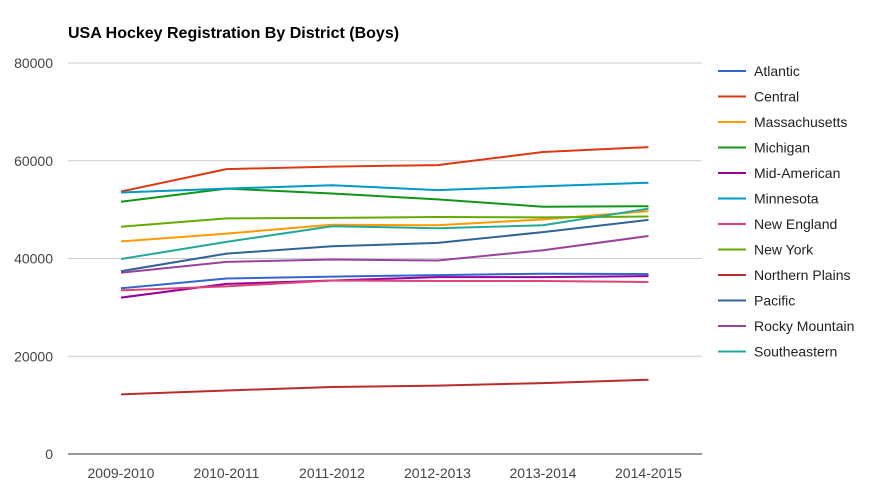 The image size is (895, 502). What do you see at coordinates (384, 187) in the screenshot?
I see `series-line-minnesota` at bounding box center [384, 187].